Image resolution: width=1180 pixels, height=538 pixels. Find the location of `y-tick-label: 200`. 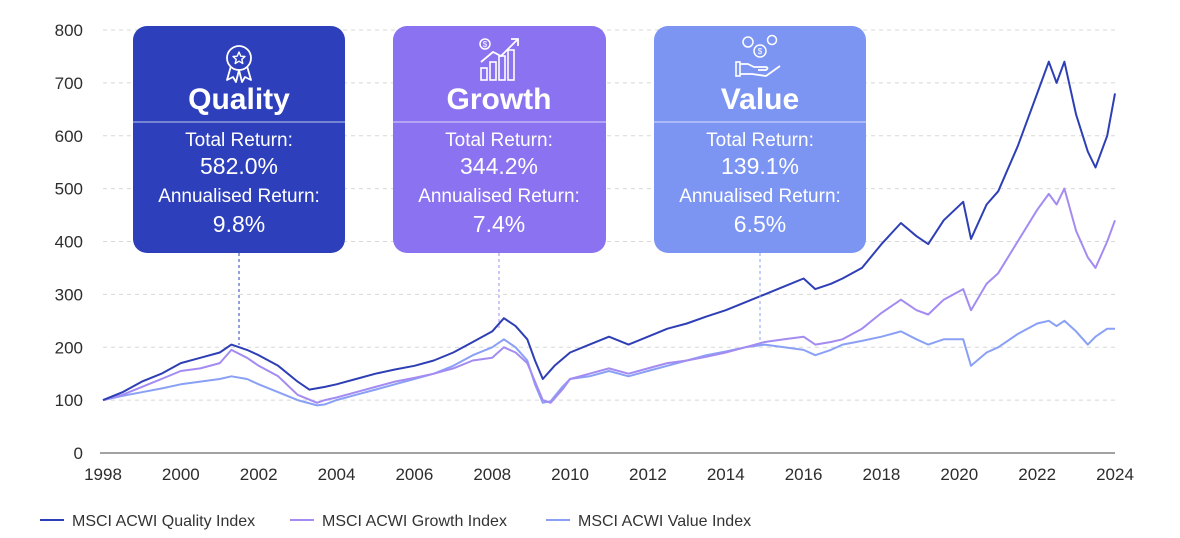

y-tick-label: 200 is located at coordinates (69, 347).